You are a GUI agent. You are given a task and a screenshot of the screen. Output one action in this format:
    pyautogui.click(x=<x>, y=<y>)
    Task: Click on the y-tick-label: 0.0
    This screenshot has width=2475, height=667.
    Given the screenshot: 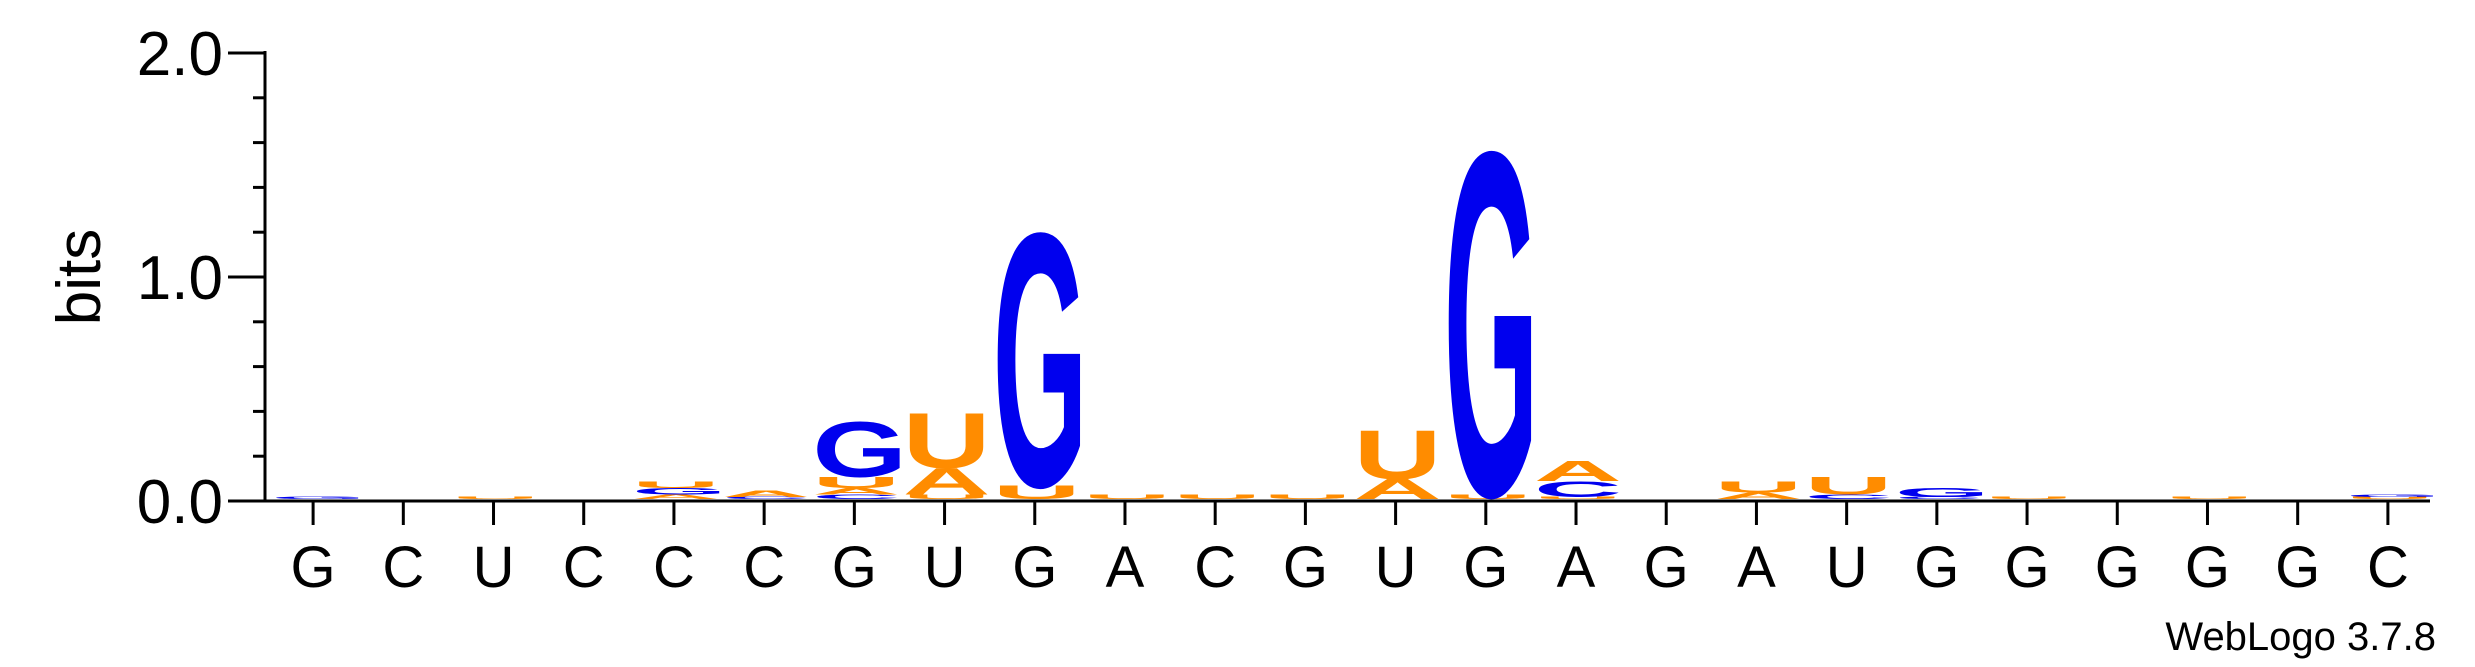 What is the action you would take?
    pyautogui.click(x=180, y=502)
    